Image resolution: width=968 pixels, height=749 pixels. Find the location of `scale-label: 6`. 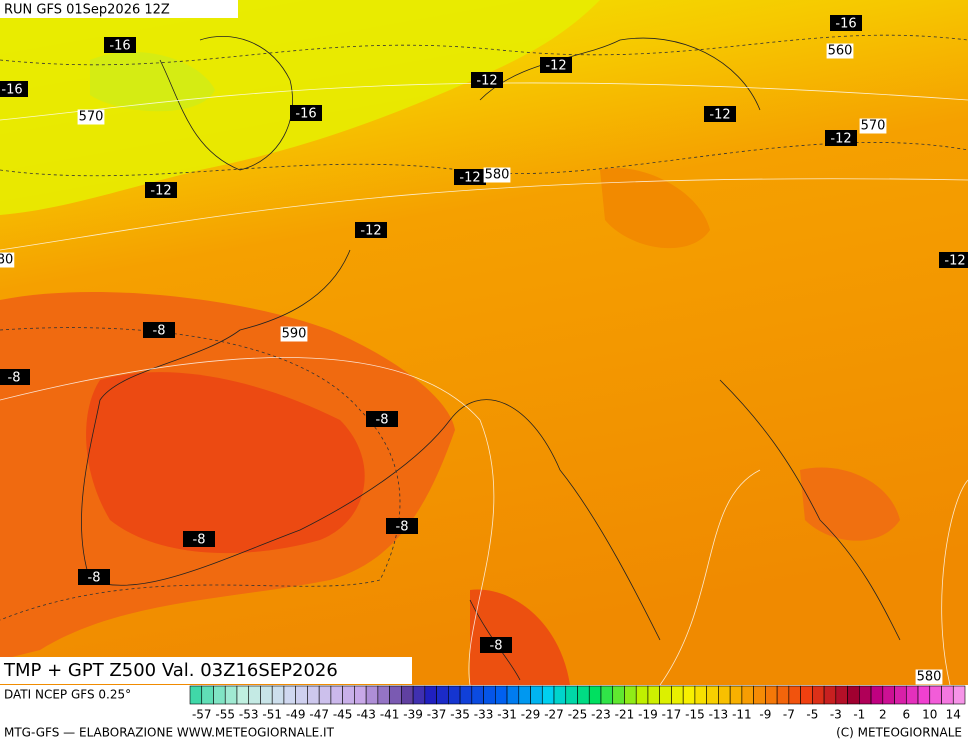

scale-label: 6 is located at coordinates (906, 715).